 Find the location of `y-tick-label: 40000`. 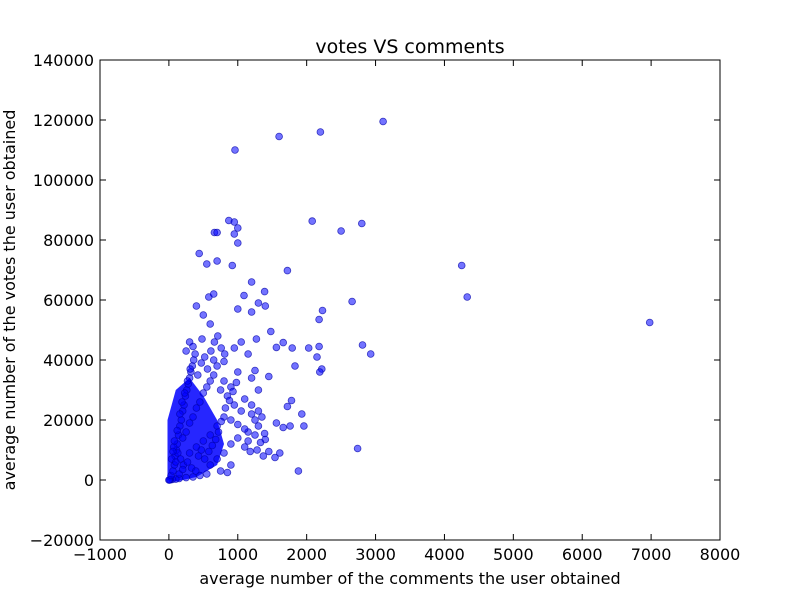

y-tick-label: 40000 is located at coordinates (68, 360).